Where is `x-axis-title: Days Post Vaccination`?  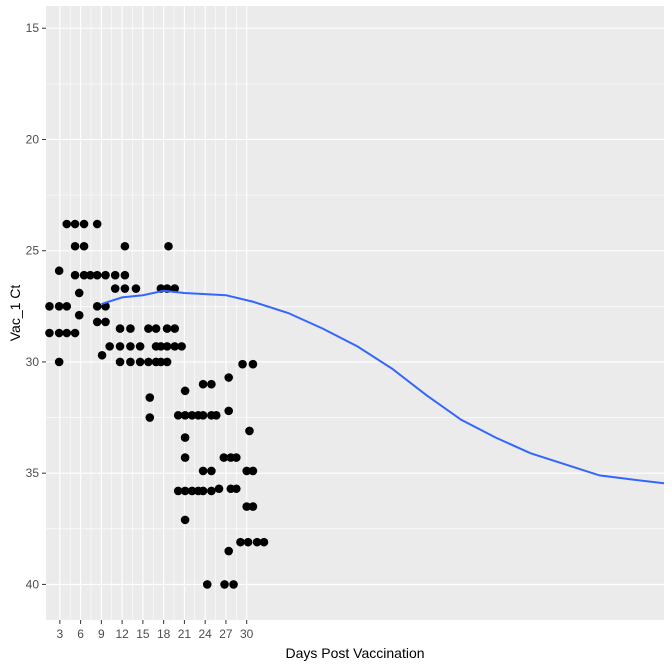 x-axis-title: Days Post Vaccination is located at coordinates (354, 653).